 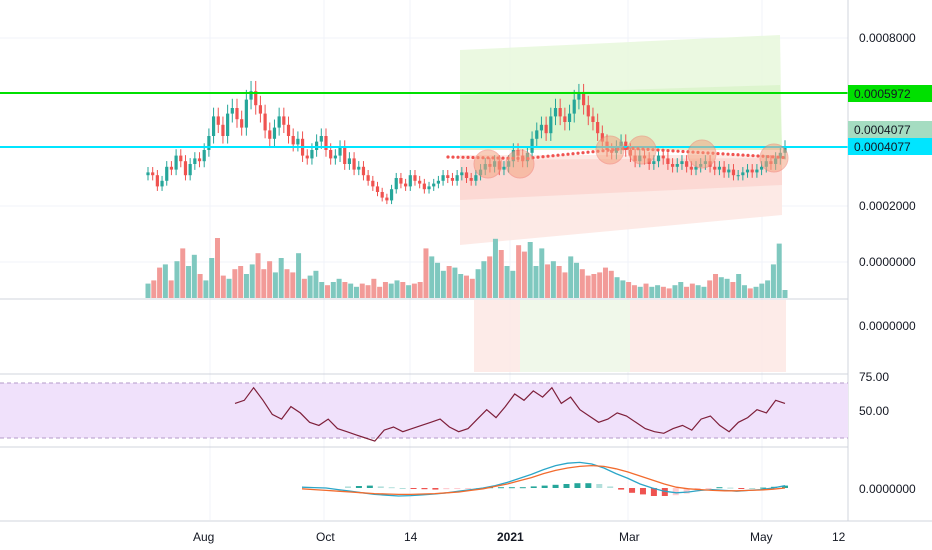 I want to click on rsi-line, so click(x=510, y=414).